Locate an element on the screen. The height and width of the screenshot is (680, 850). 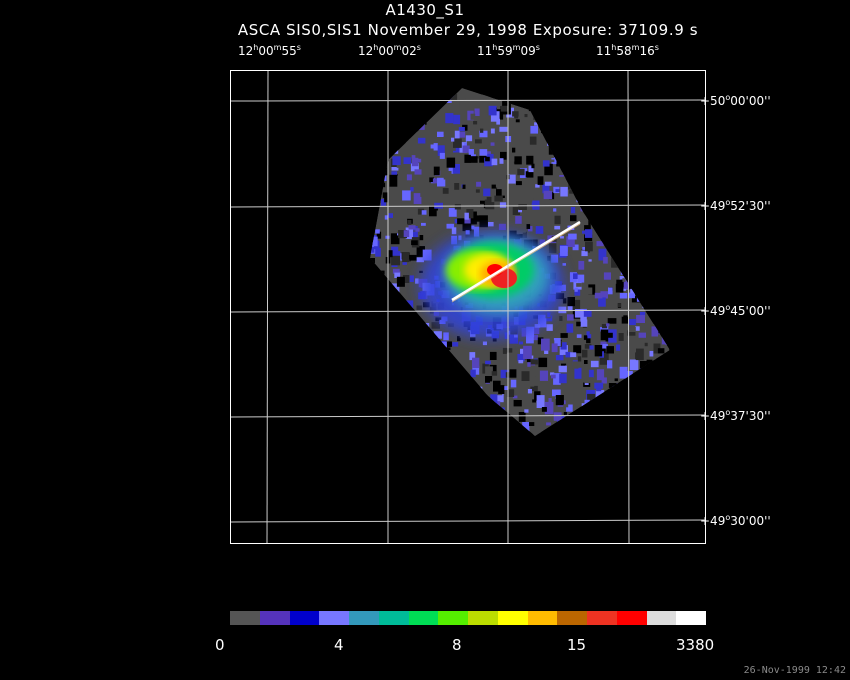
colorbar is located at coordinates (468, 618).